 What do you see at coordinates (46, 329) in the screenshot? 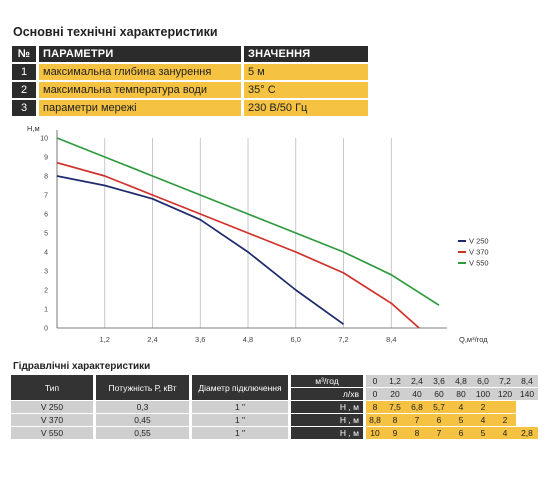
I see `y-tick-label: 0` at bounding box center [46, 329].